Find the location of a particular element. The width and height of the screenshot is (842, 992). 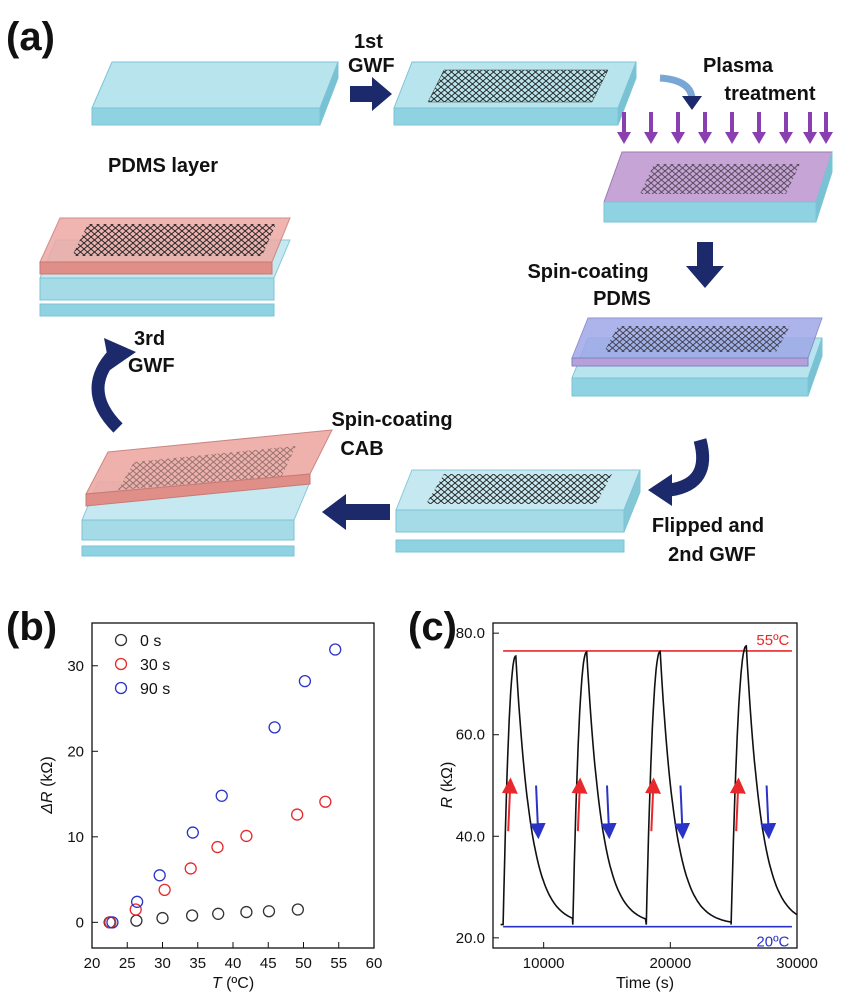

treatment-label: treatment is located at coordinates (769, 94).